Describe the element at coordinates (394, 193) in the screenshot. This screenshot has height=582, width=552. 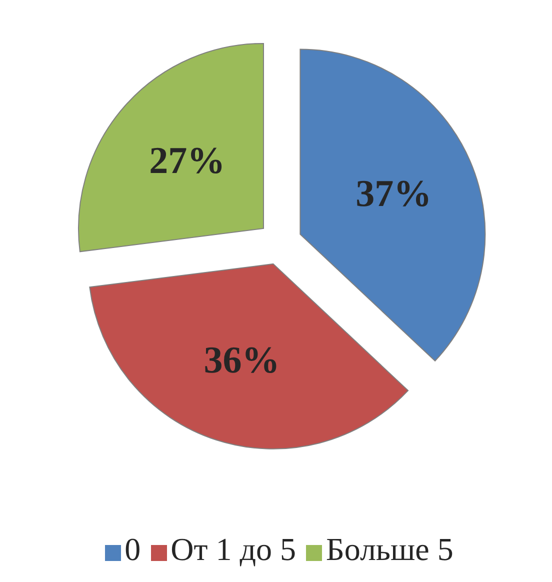
I see `data-label: 37%` at that location.